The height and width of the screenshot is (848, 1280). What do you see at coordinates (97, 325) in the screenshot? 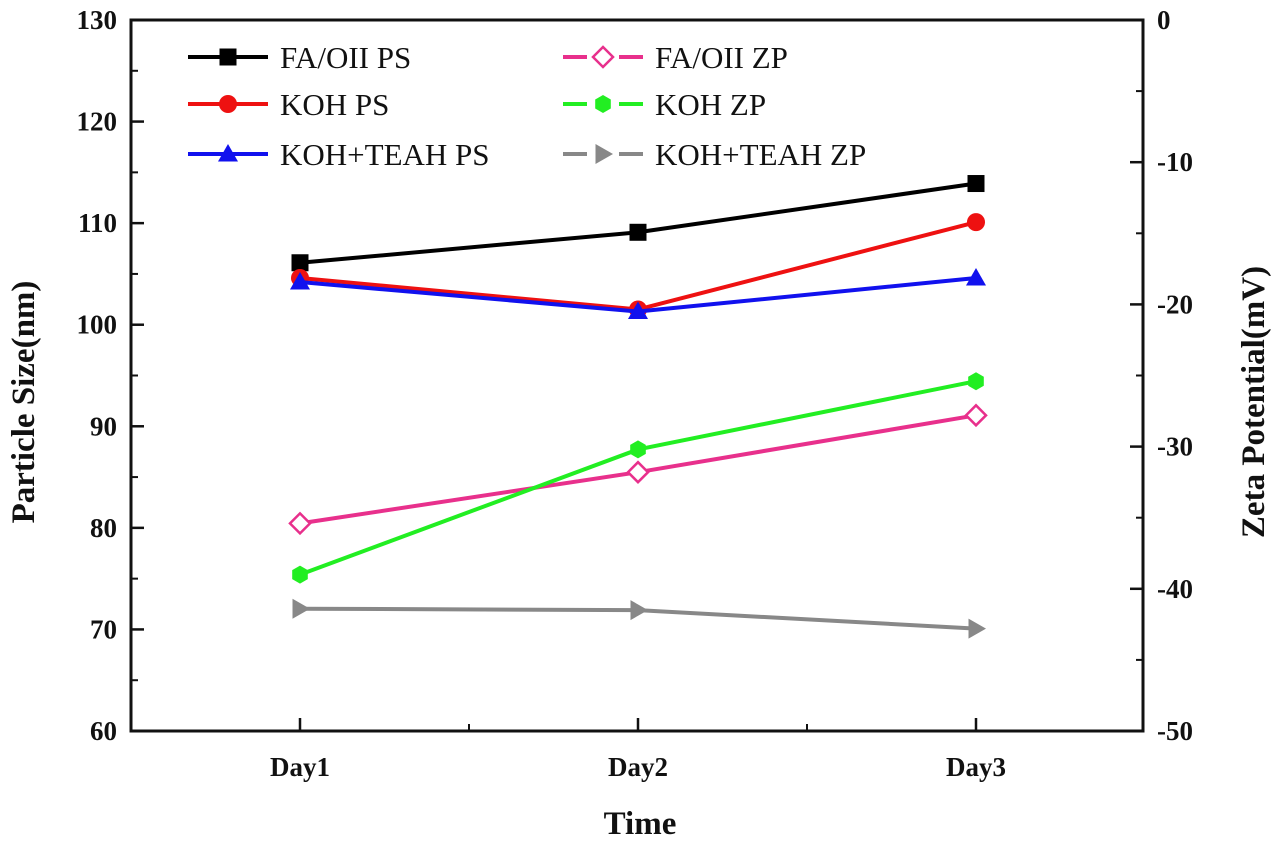
I see `left-y-tick-label: 100` at bounding box center [97, 325].